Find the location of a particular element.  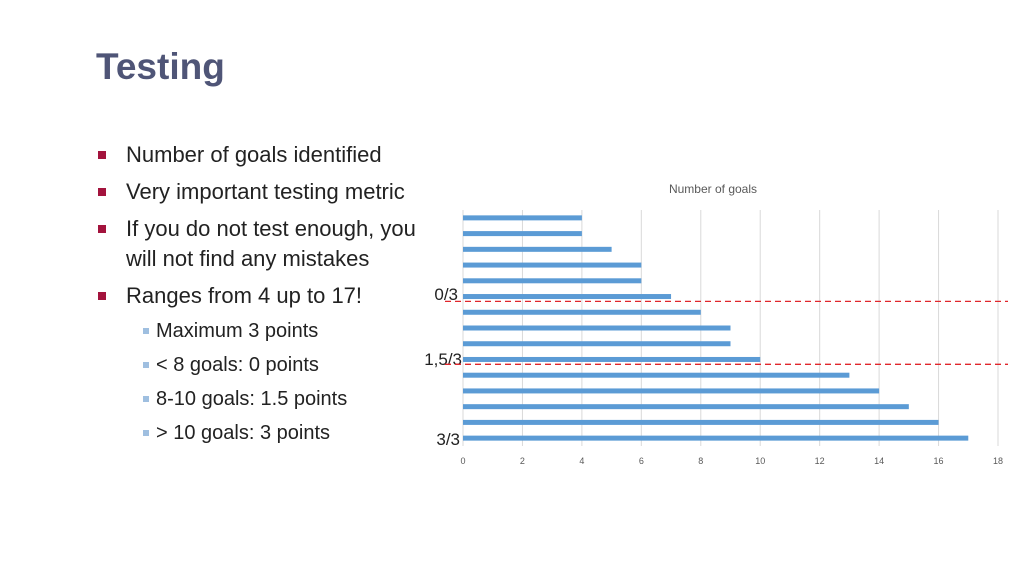

x-tick-label: 14 is located at coordinates (879, 461).